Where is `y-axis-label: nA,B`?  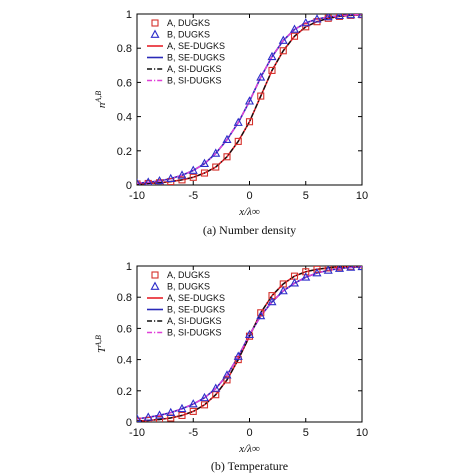
y-axis-label: nA,B is located at coordinates (101, 99).